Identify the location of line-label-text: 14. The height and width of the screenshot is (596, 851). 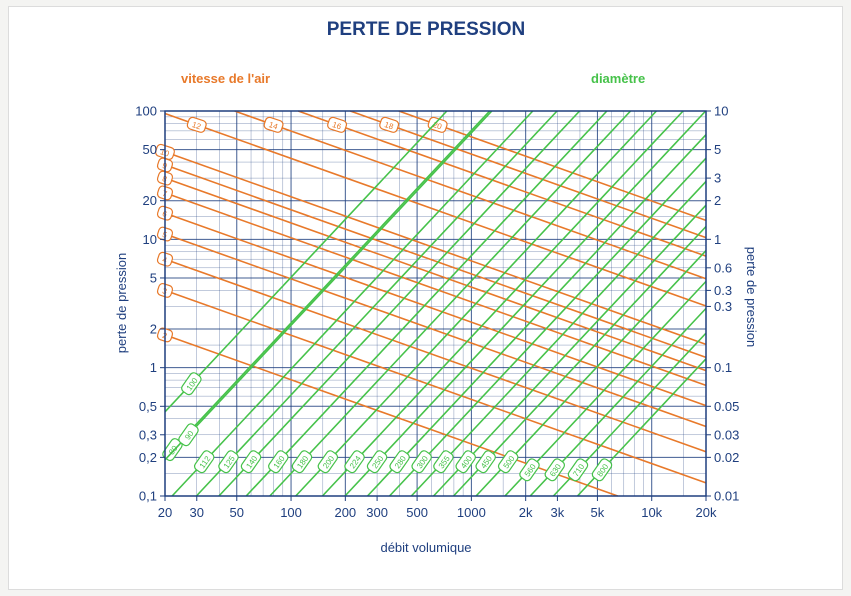
(274, 125).